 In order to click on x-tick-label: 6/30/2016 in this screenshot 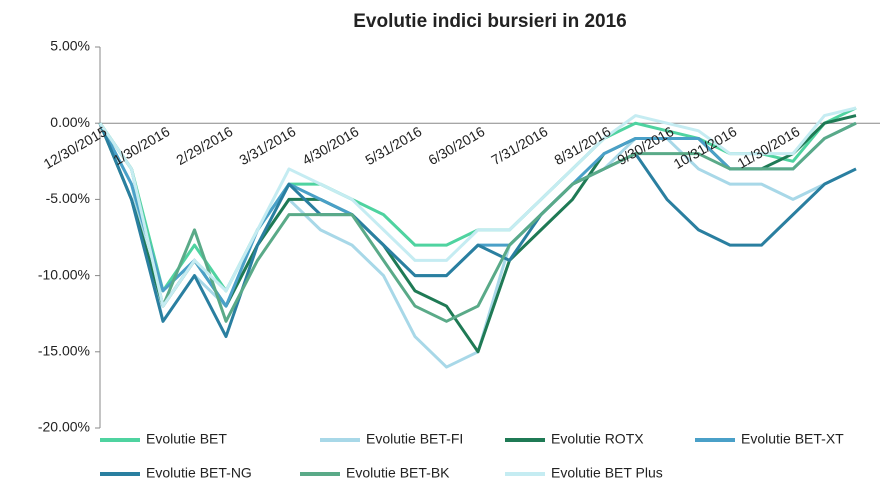, I will do `click(456, 145)`.